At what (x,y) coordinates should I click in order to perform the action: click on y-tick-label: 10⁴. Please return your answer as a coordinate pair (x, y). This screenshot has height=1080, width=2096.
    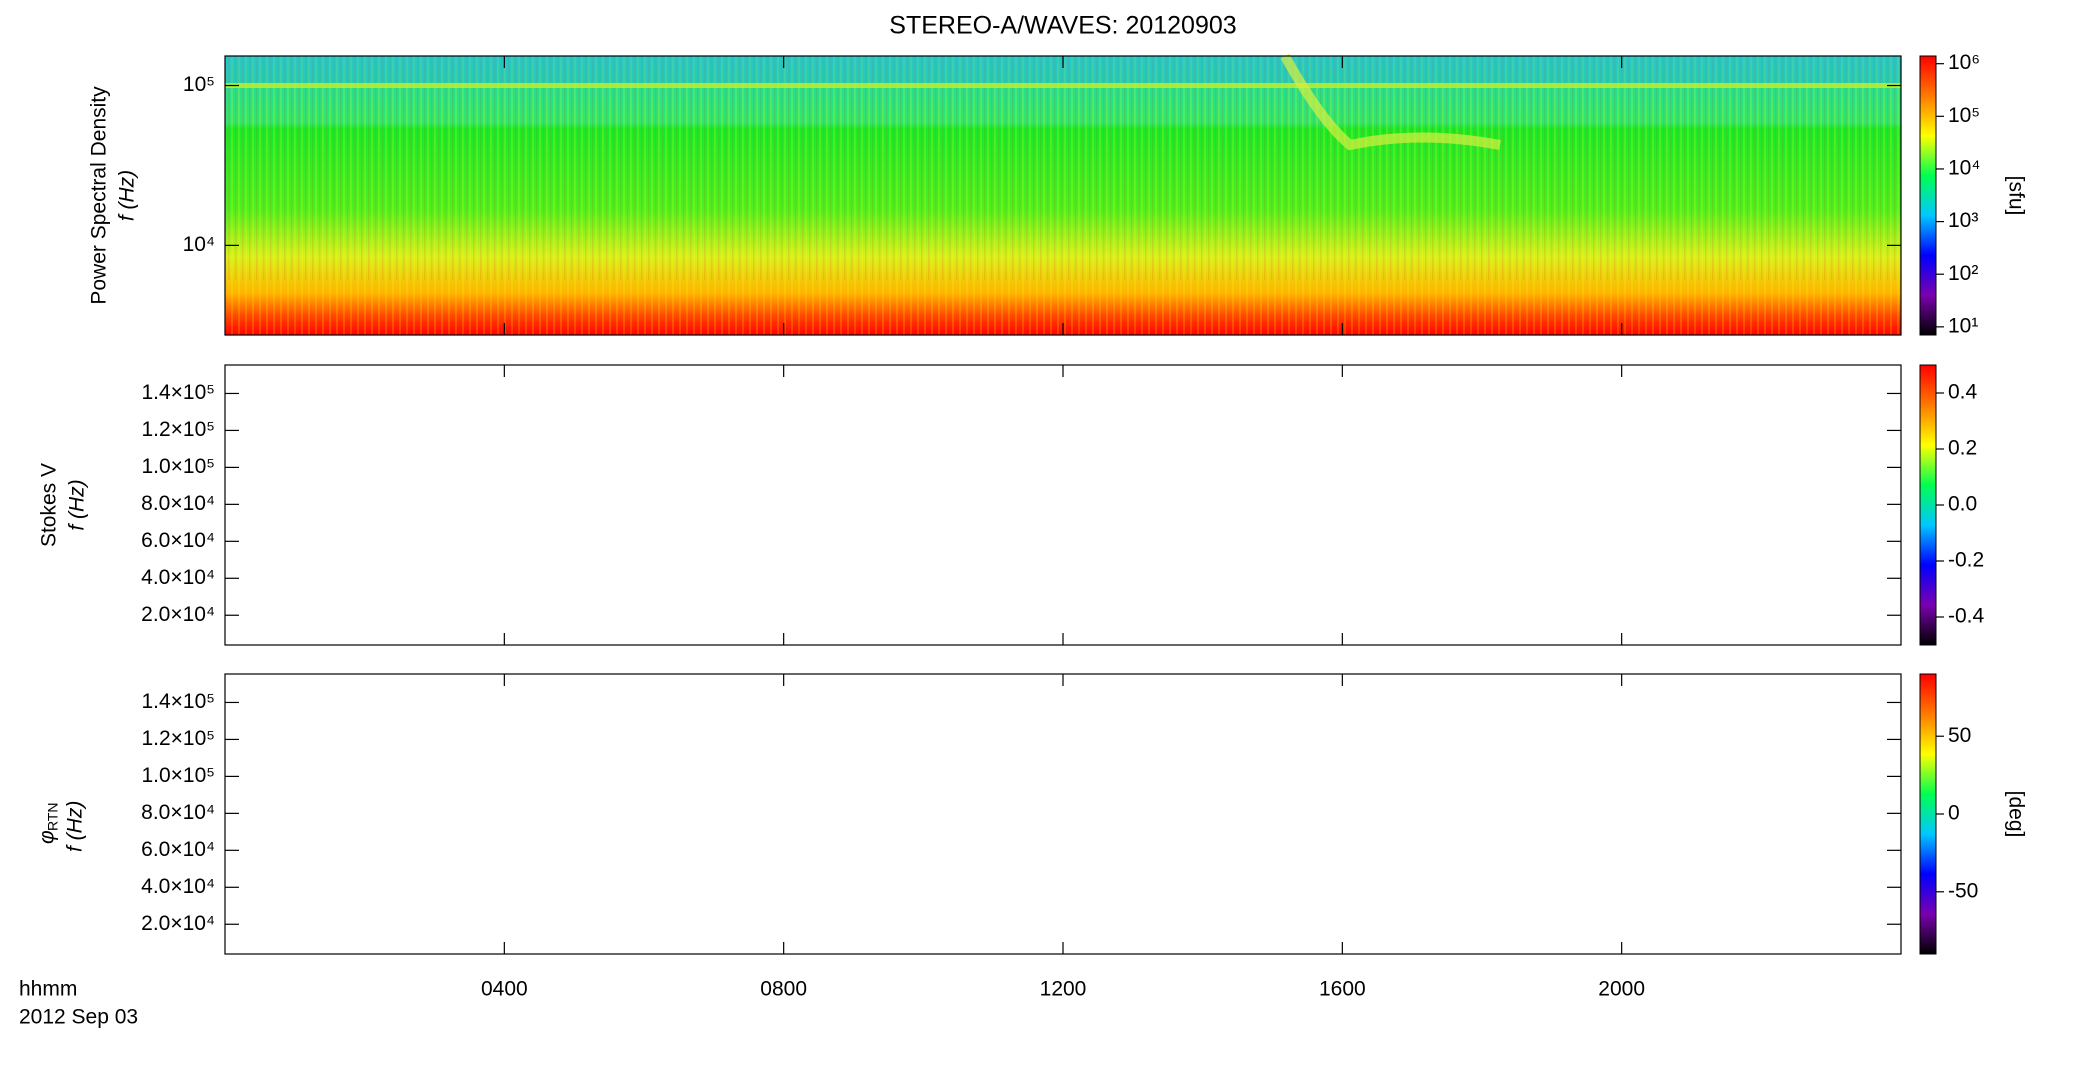
    Looking at the image, I should click on (199, 244).